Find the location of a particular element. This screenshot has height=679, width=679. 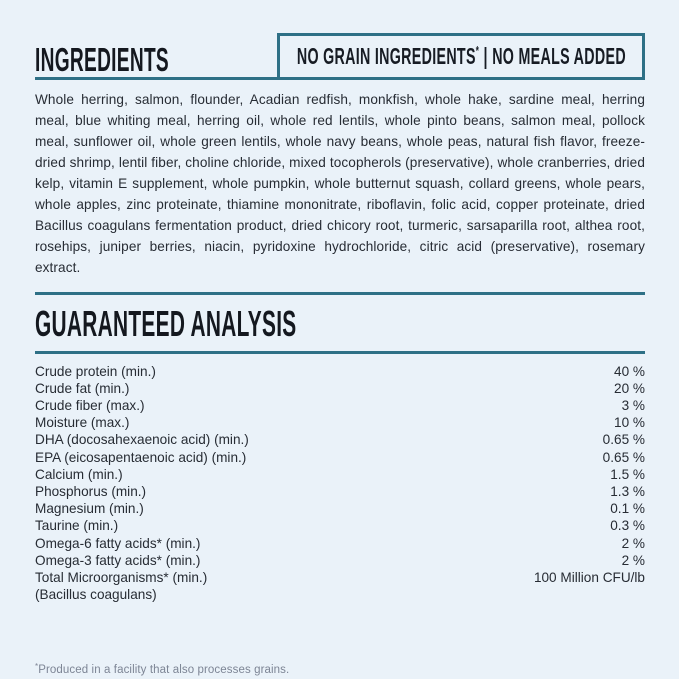

guaranteed-analysis-title-text: GUARANTEED ANALYSIS is located at coordinates (166, 323).